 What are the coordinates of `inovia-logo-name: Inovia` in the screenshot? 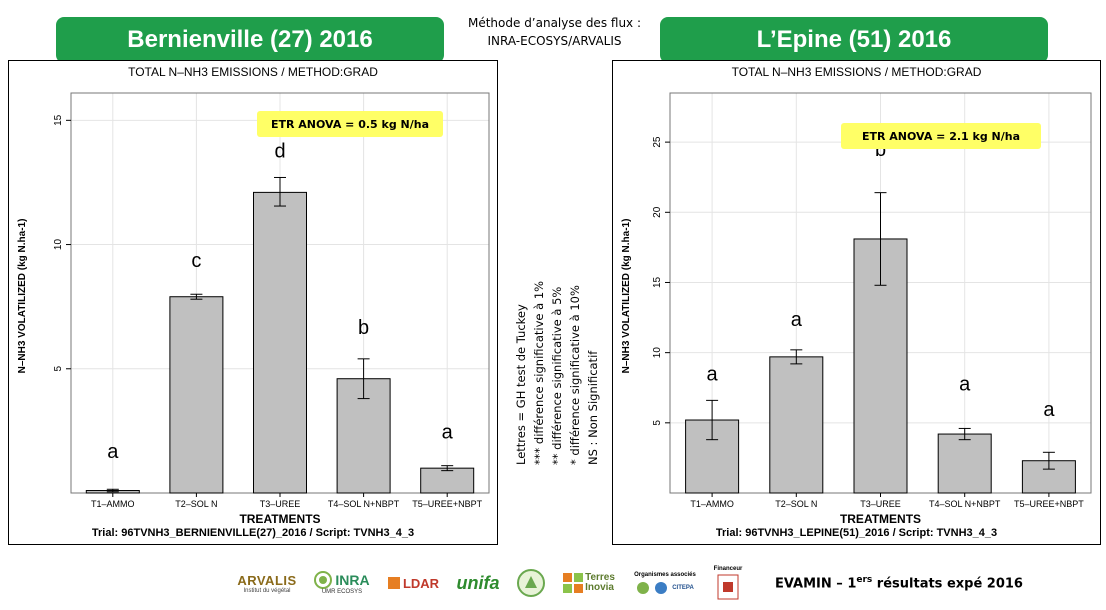 It's located at (599, 587).